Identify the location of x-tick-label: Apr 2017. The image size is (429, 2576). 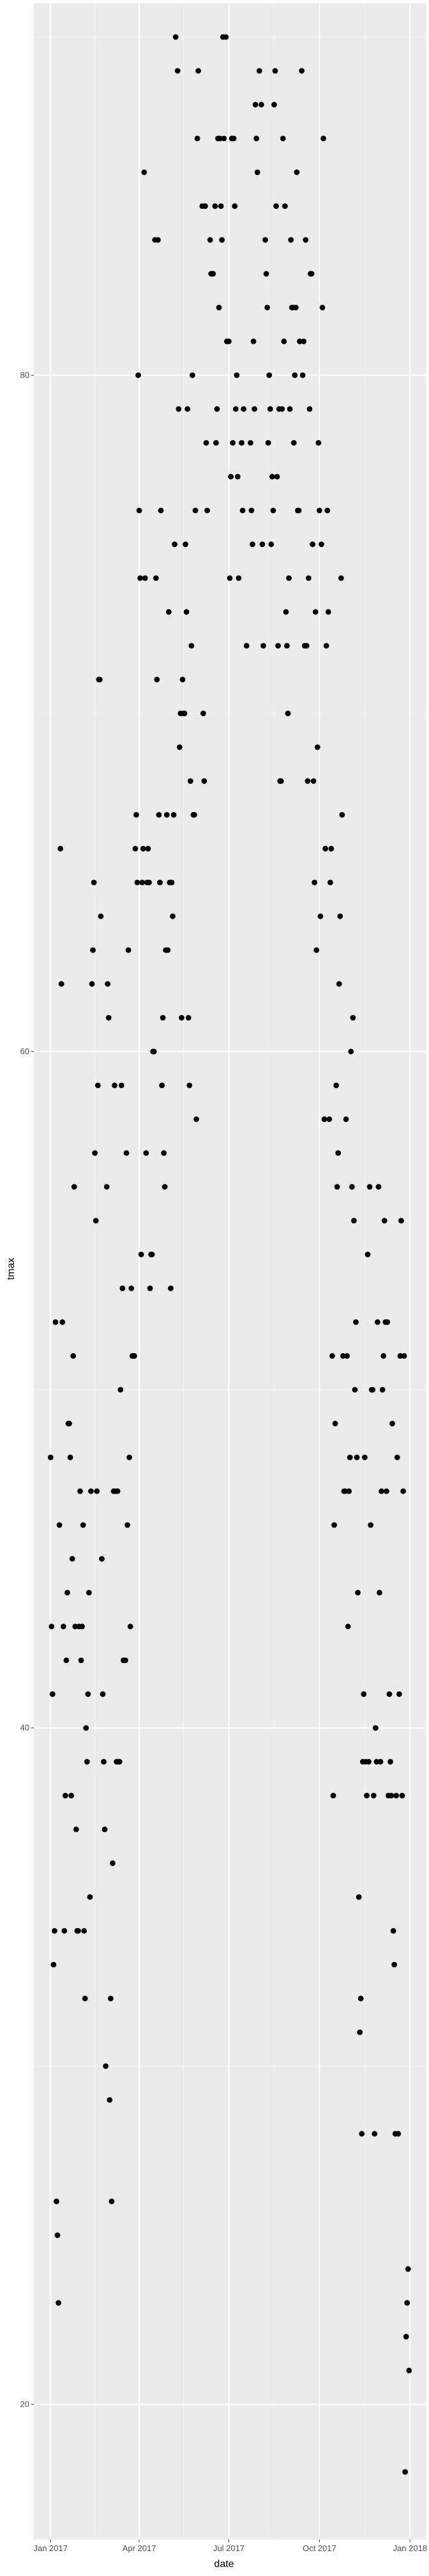
(139, 2548).